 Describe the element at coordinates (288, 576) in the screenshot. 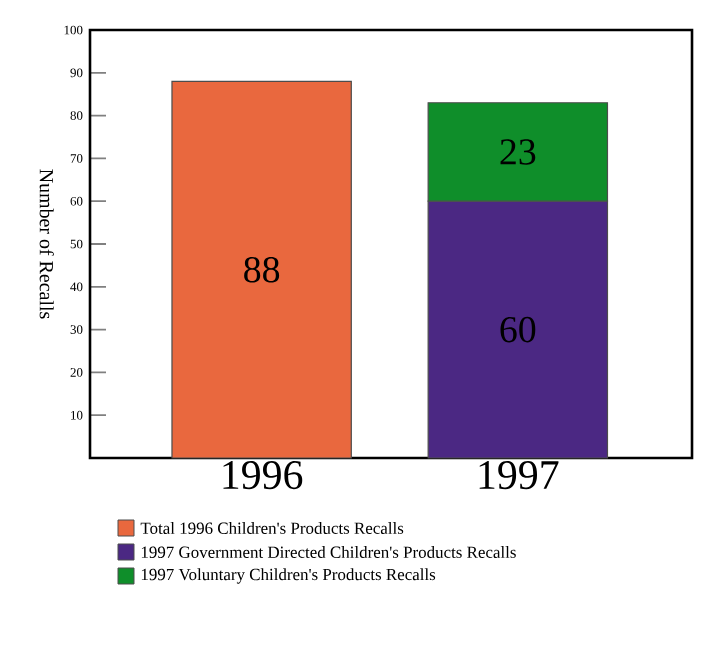

I see `legend-label: 1997 Voluntary Children's Products Recalls` at that location.